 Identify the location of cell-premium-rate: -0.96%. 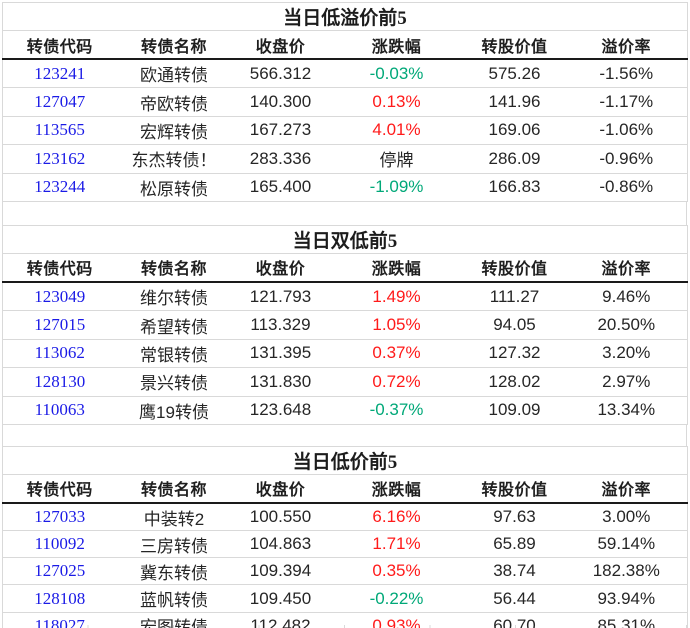
(626, 159).